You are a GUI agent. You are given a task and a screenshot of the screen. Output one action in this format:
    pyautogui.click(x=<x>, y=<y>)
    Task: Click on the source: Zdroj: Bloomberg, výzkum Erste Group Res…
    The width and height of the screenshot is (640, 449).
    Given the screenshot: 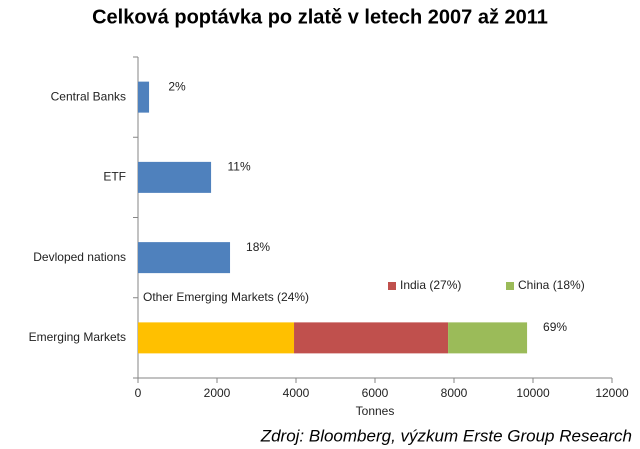 What is the action you would take?
    pyautogui.click(x=446, y=435)
    